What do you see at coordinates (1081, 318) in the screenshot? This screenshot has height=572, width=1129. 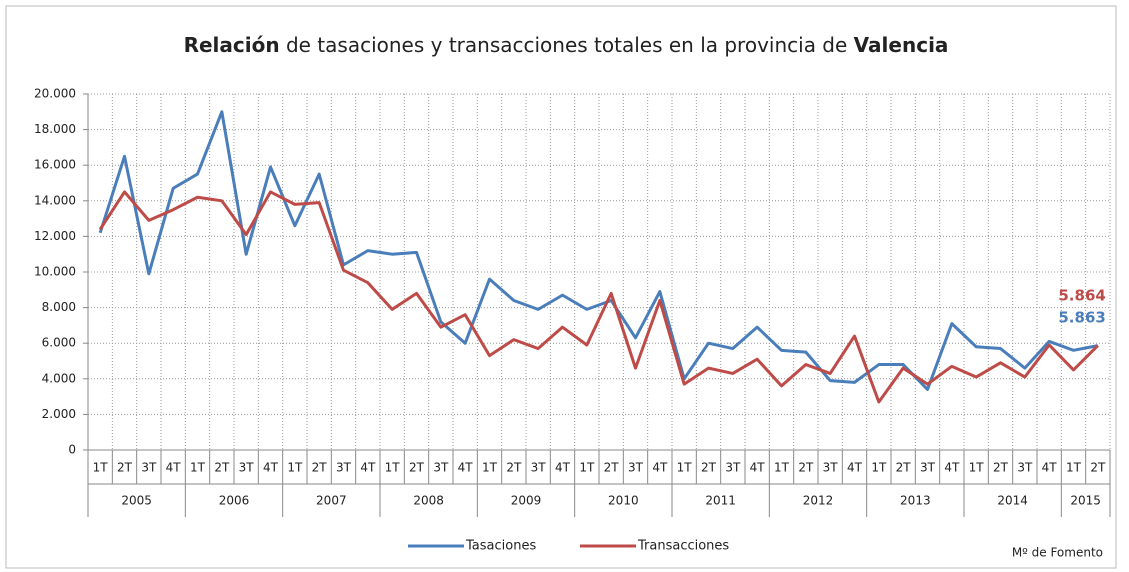 I see `value-label: 5.863` at bounding box center [1081, 318].